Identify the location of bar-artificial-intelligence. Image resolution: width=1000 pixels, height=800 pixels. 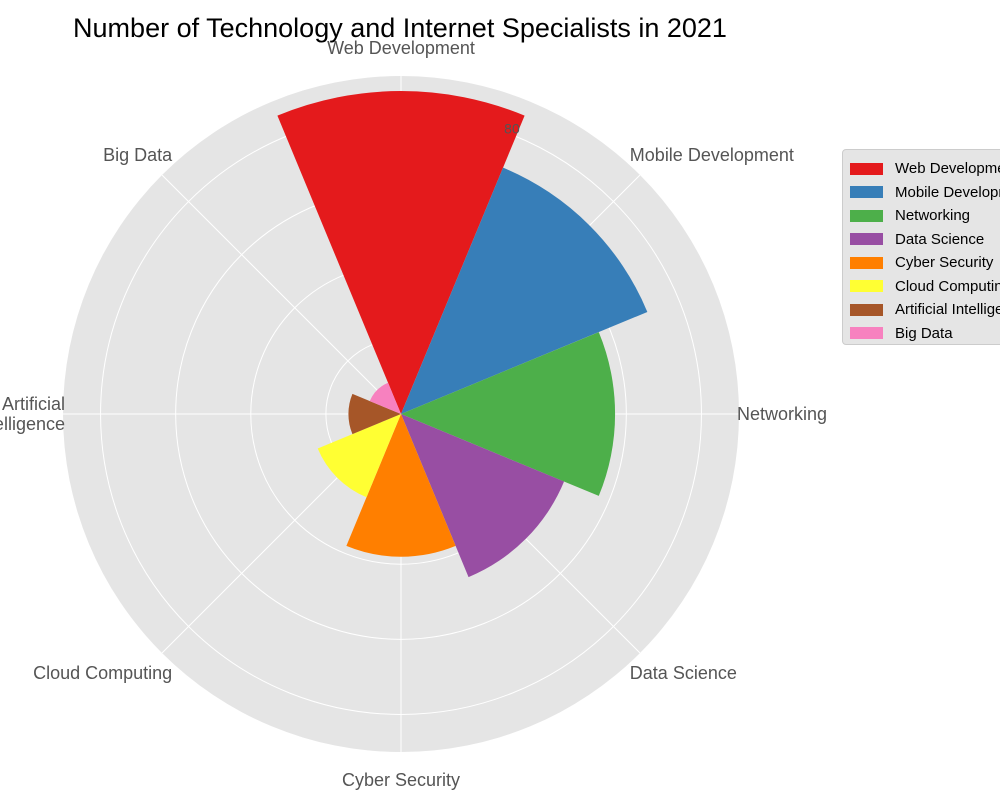
(374, 414).